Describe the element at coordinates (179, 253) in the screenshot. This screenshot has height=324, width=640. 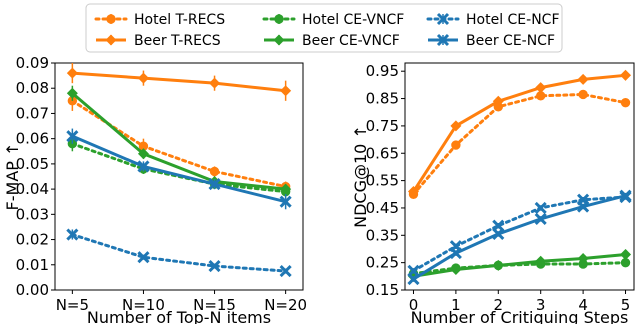
I see `series-hotel-ce-ncf` at that location.